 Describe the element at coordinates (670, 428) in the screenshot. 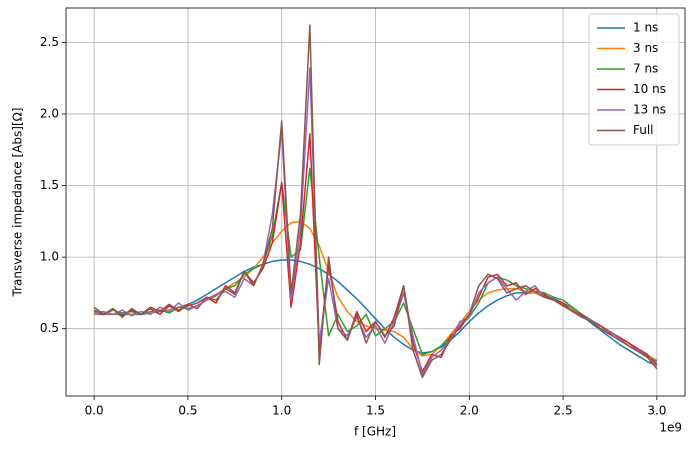

I see `x-offset-label: 1e9` at that location.